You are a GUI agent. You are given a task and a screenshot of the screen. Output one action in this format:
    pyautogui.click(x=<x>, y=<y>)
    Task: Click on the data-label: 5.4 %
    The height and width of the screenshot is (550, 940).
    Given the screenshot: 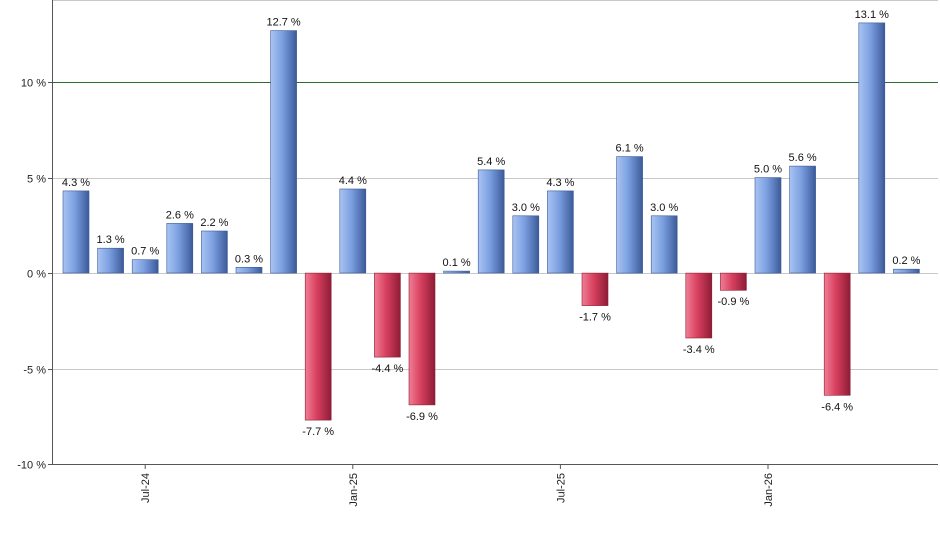 What is the action you would take?
    pyautogui.click(x=491, y=162)
    